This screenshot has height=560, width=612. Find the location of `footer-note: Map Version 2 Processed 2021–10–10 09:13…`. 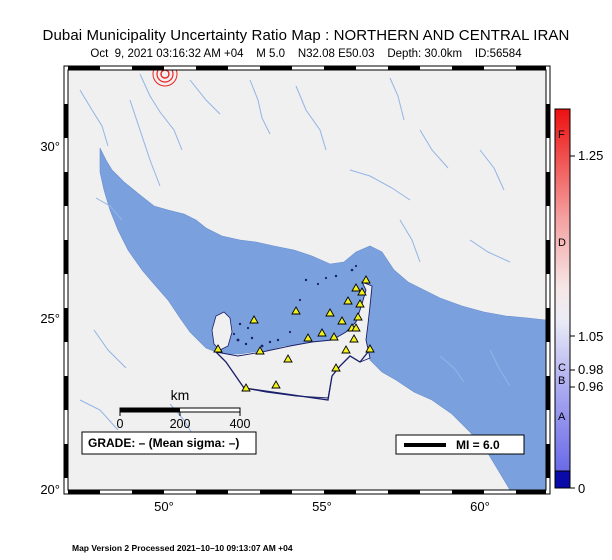

footer-note: Map Version 2 Processed 2021–10–10 09:13… is located at coordinates (182, 548).